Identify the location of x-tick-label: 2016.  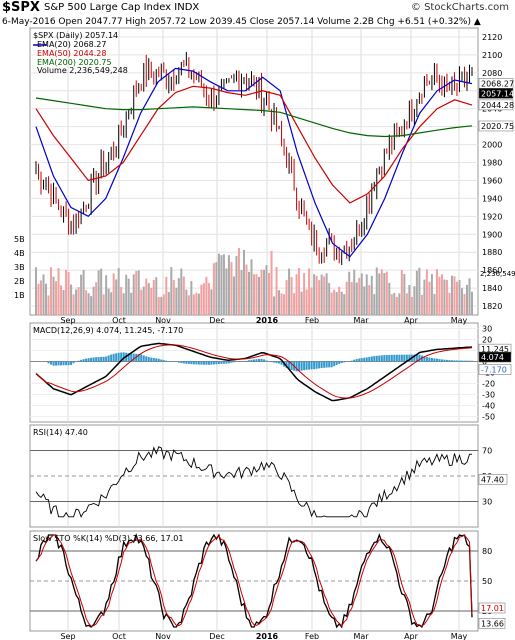
(267, 320).